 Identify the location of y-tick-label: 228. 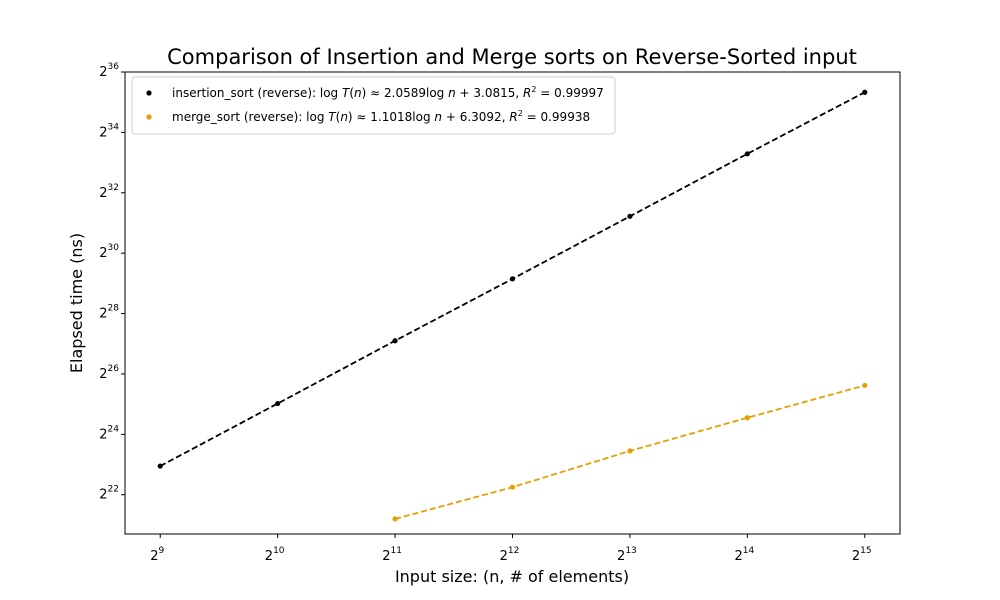
(109, 313).